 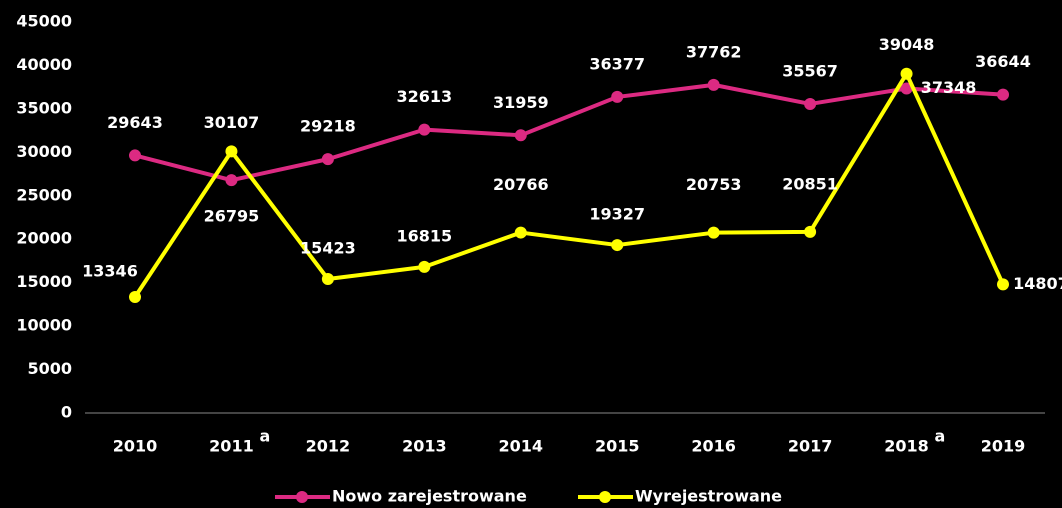 What do you see at coordinates (135, 122) in the screenshot?
I see `data-label: 29643` at bounding box center [135, 122].